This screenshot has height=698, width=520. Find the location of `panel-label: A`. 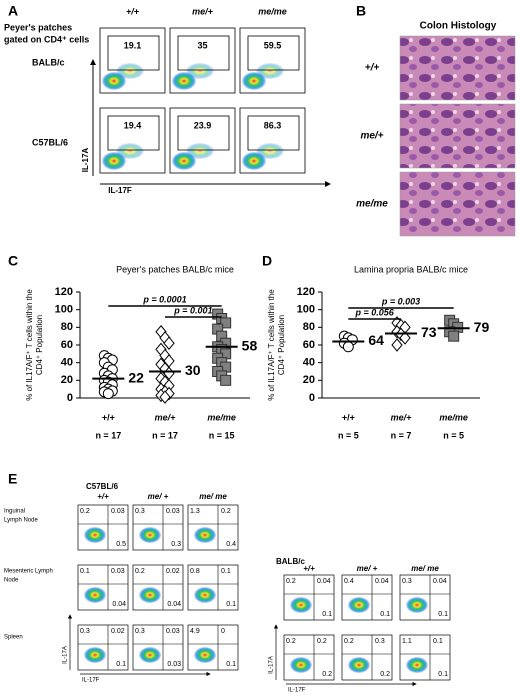

panel-label: A is located at coordinates (13, 11).